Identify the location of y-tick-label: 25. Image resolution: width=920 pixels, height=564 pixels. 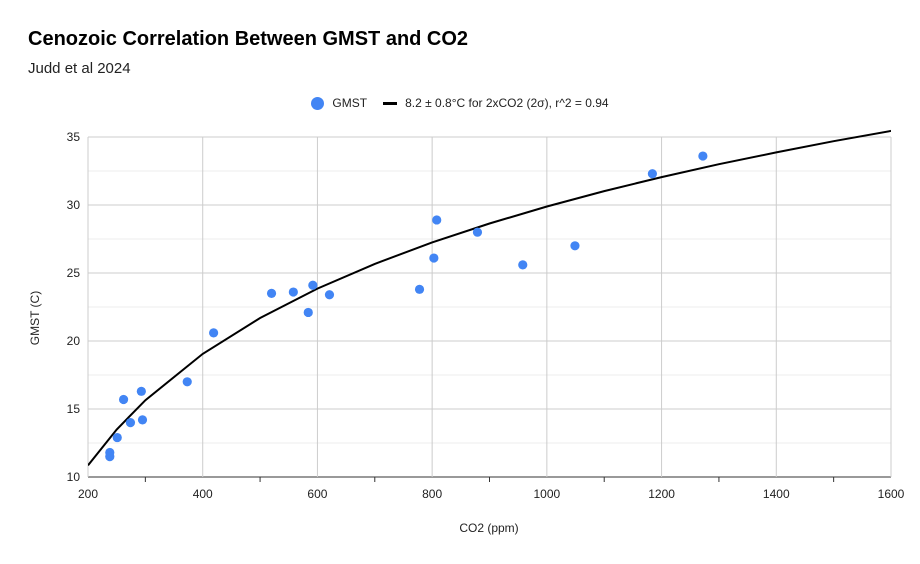
(74, 273).